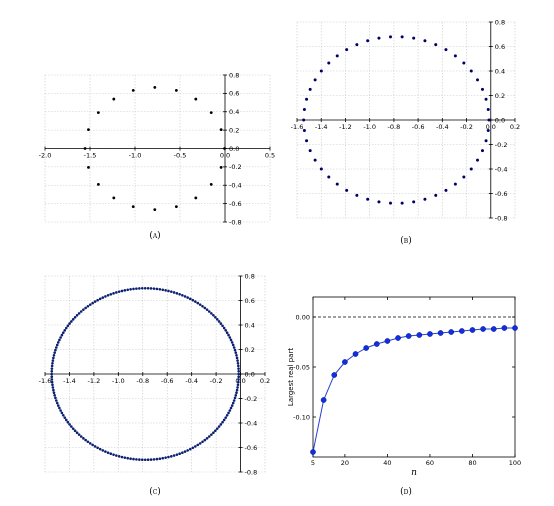 This screenshot has width=554, height=506. What do you see at coordinates (301, 367) in the screenshot?
I see `y-tick-label: -0.05` at bounding box center [301, 367].